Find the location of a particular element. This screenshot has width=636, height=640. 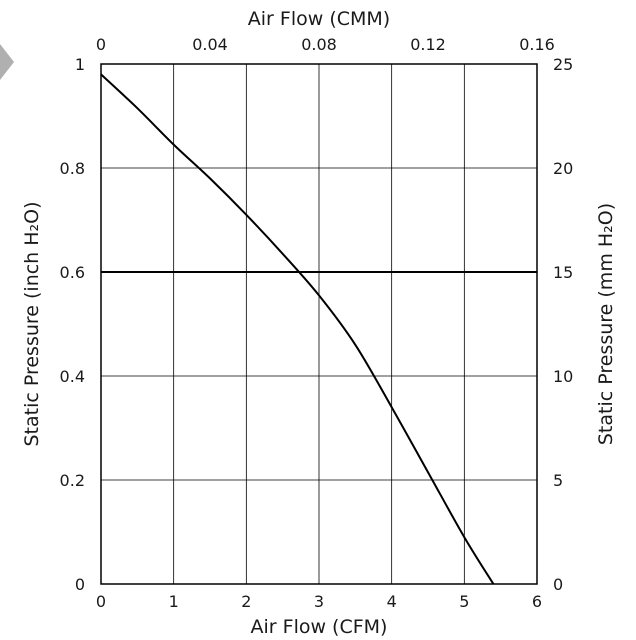

y-tick-left-0: 0 is located at coordinates (80, 584).